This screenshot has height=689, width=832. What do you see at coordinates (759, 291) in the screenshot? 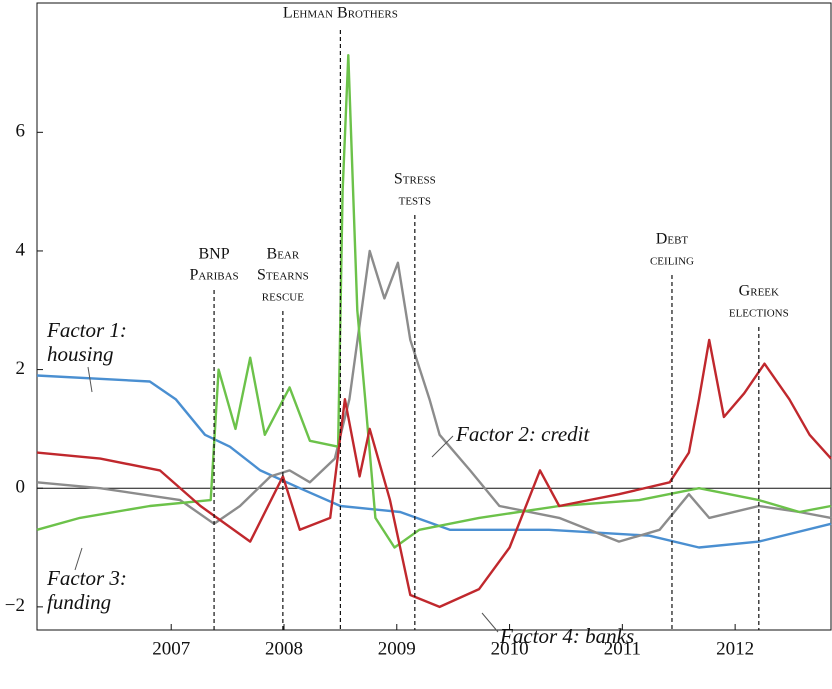
I see `event-label: Greek` at bounding box center [759, 291].